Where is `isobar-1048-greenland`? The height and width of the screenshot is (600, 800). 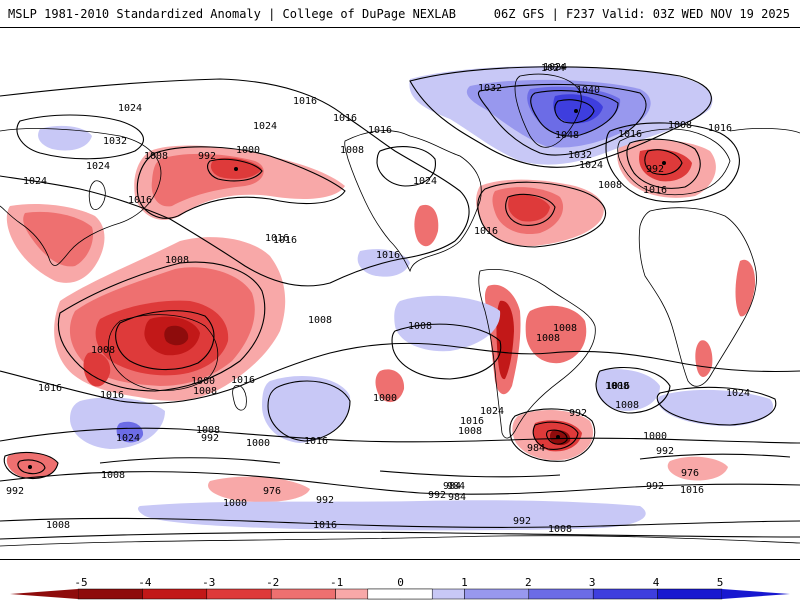
isobar-1048-greenland is located at coordinates (574, 111).